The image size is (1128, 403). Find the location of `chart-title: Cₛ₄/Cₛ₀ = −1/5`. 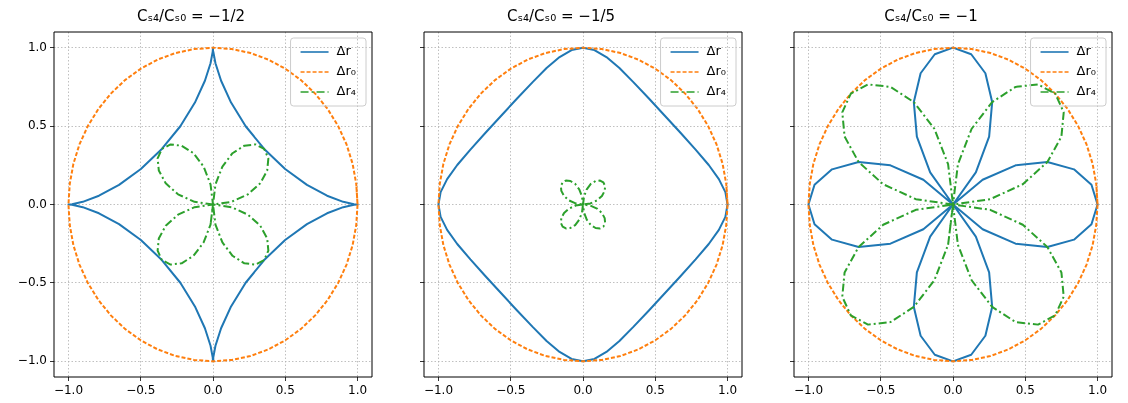

chart-title: Cₛ₄/Cₛ₀ = −1/5 is located at coordinates (561, 15).